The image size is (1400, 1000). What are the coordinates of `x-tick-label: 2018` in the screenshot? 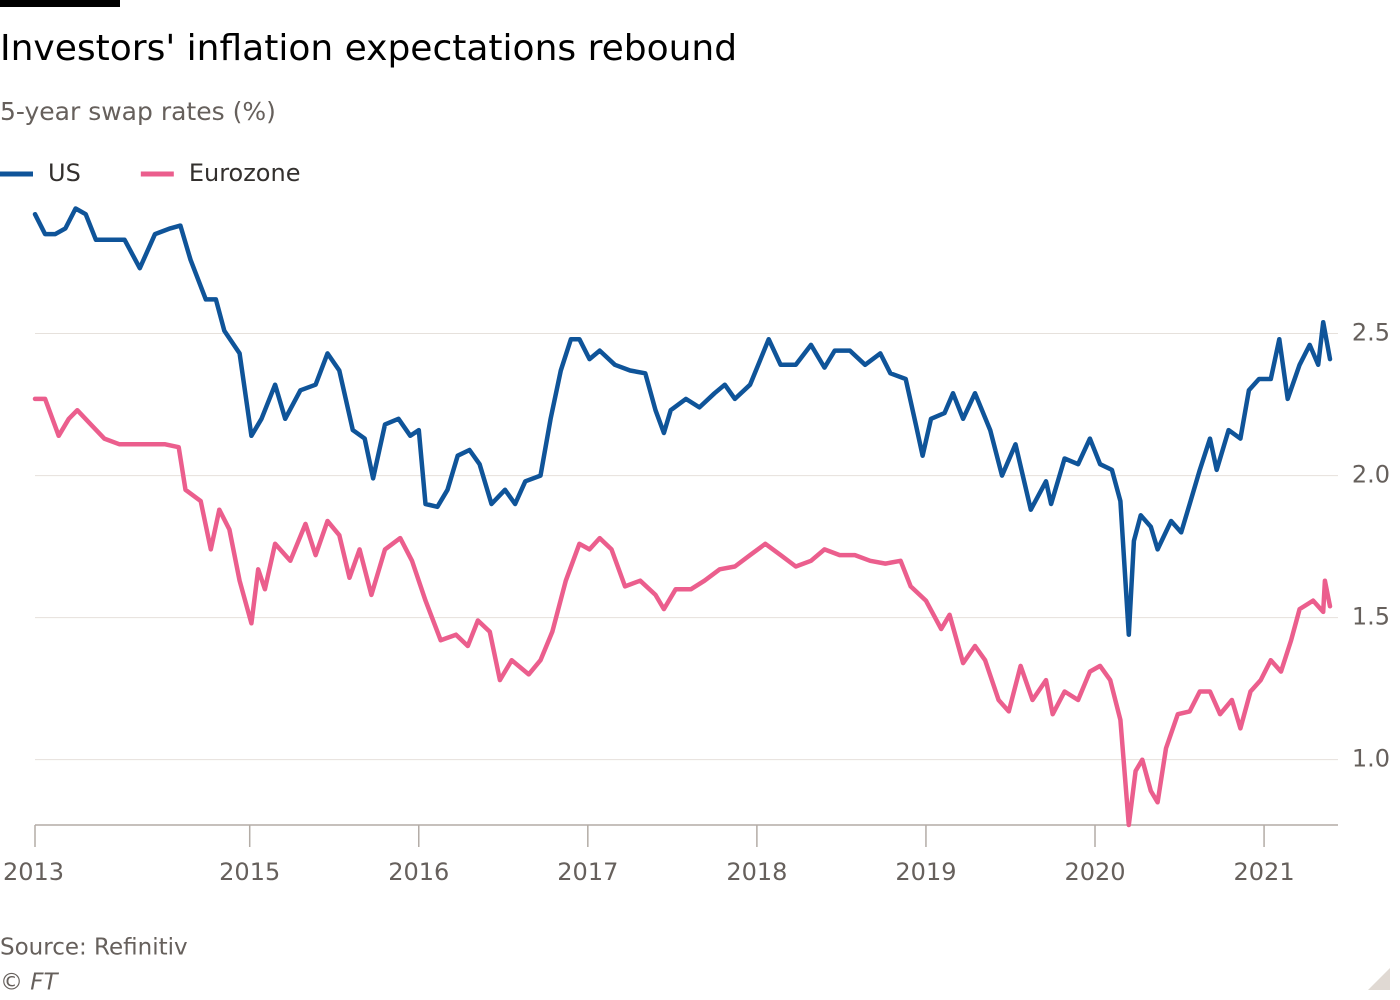 It's located at (756, 872).